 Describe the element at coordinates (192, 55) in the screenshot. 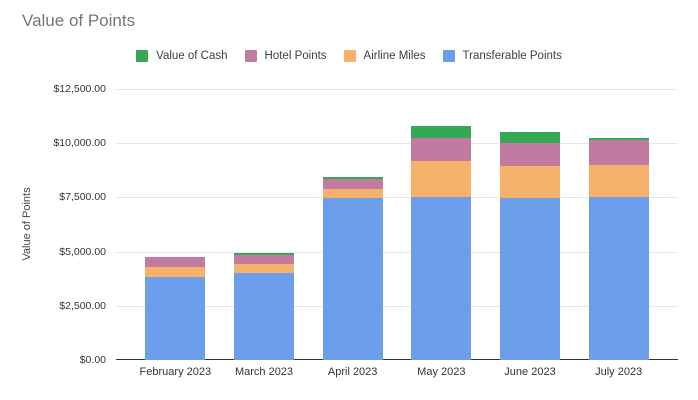

I see `legend-label: Value of Cash` at that location.